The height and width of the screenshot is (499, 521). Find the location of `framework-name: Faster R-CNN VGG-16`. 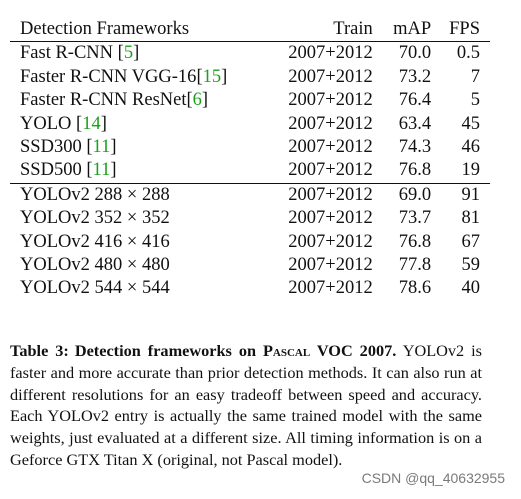

framework-name: Faster R-CNN VGG-16 is located at coordinates (108, 76).